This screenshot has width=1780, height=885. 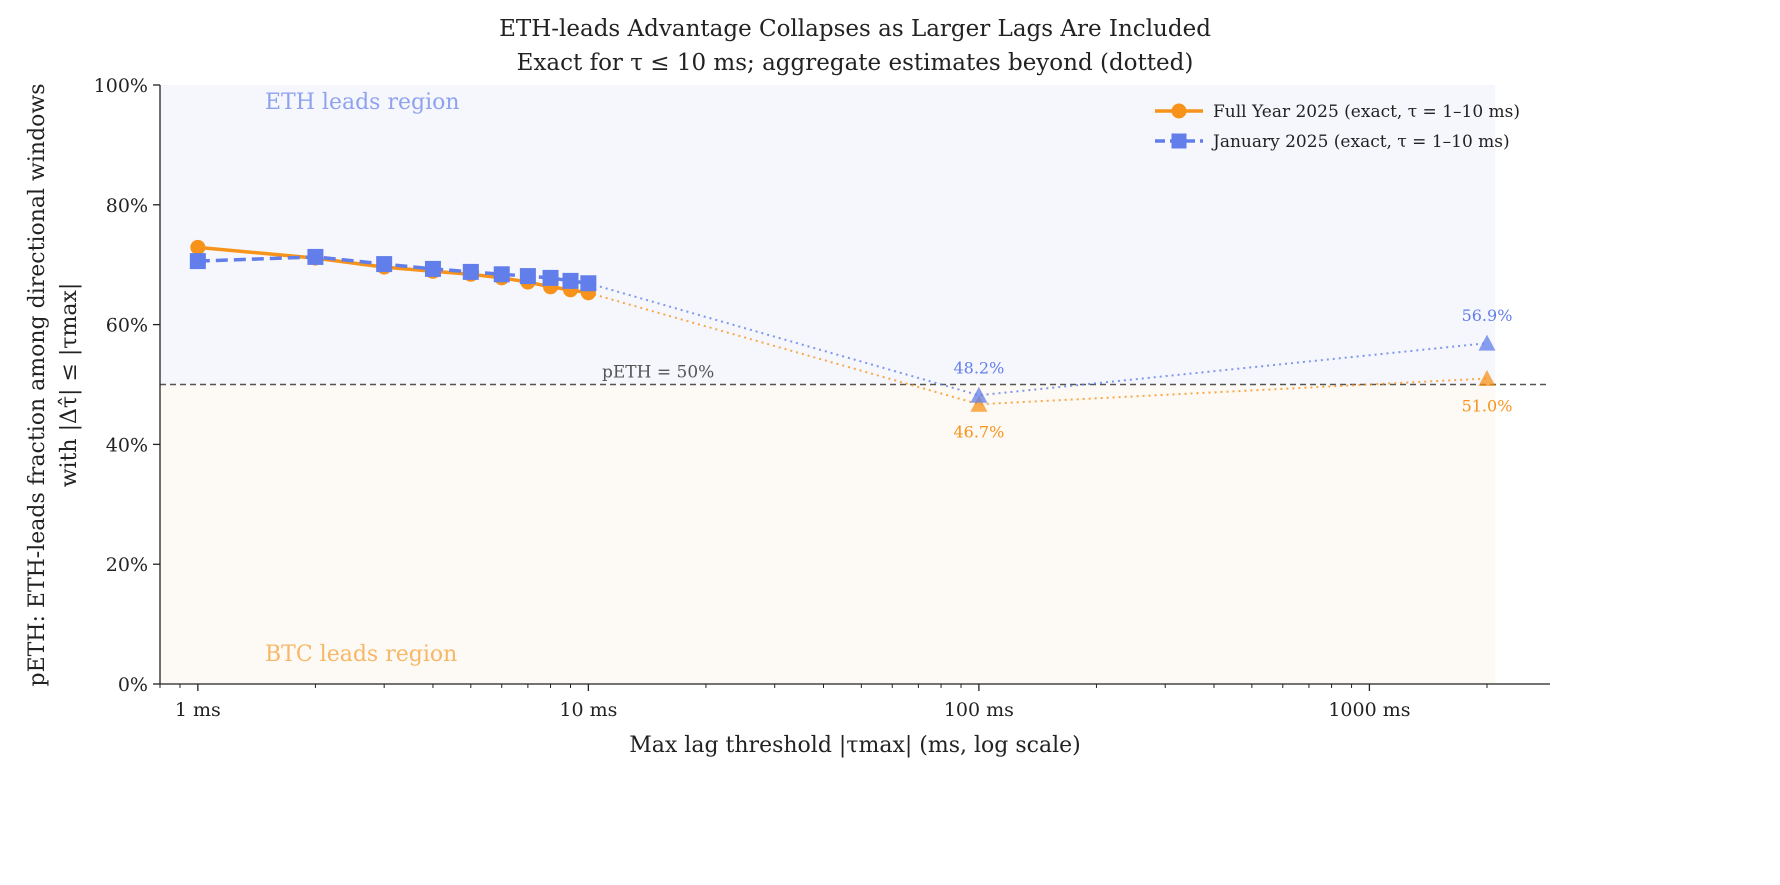 What do you see at coordinates (978, 431) in the screenshot?
I see `estimate-label-0: 46.7%` at bounding box center [978, 431].